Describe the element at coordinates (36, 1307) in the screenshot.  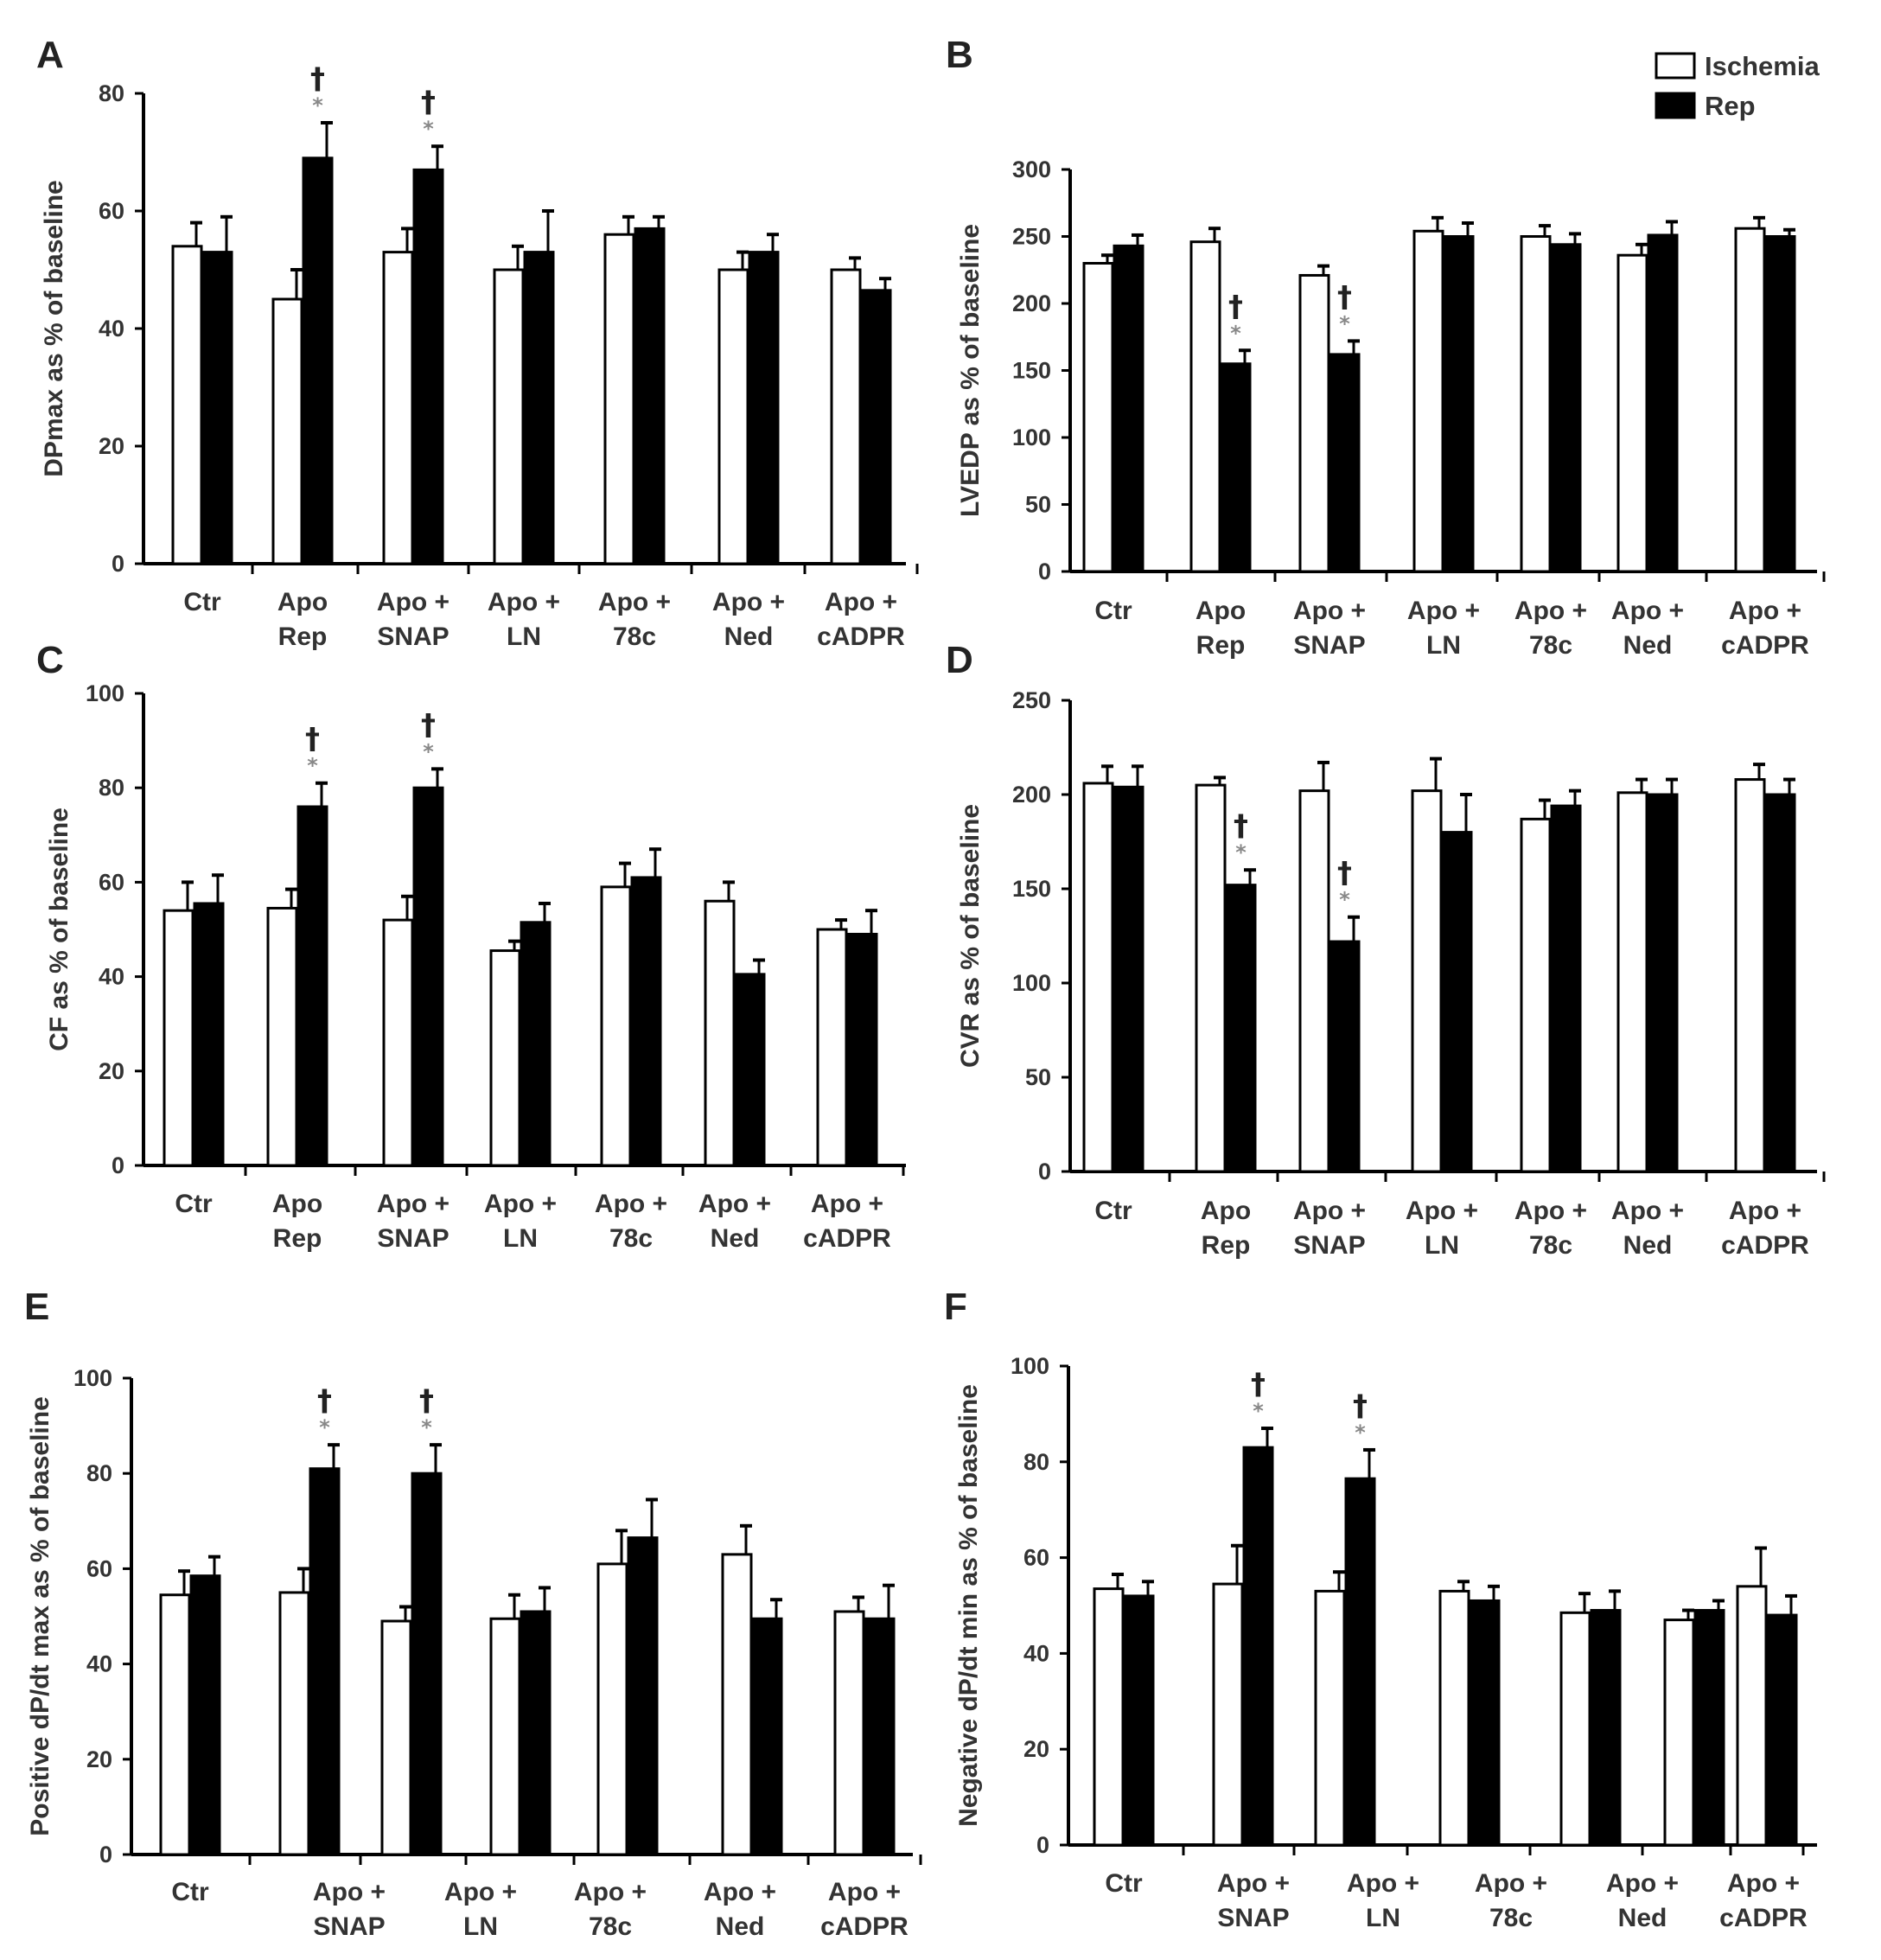
I see `panel-letter: E` at that location.